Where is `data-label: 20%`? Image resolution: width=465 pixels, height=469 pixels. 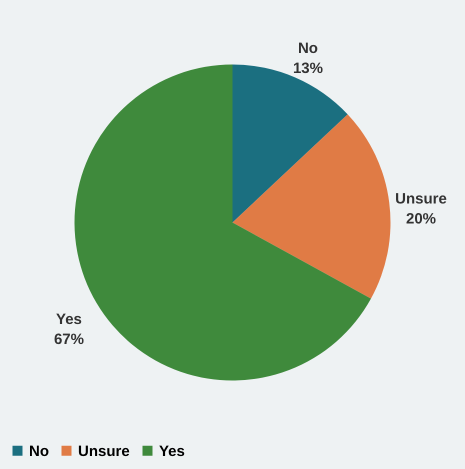
data-label: 20% is located at coordinates (421, 219).